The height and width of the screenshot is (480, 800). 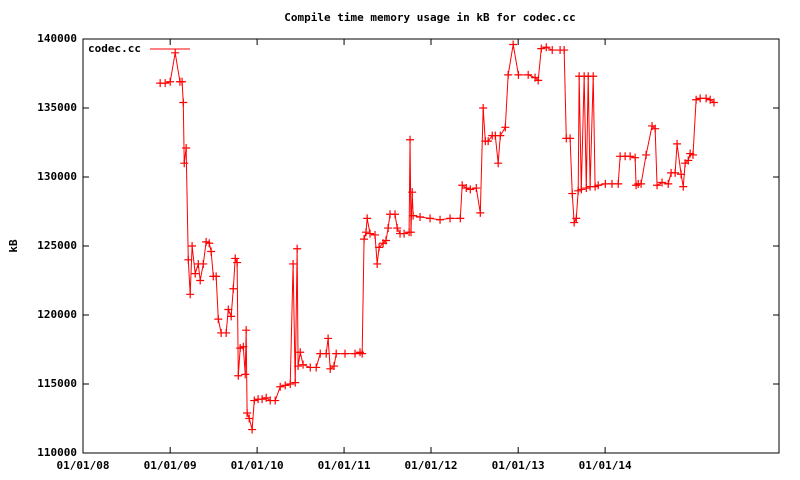 What do you see at coordinates (13, 246) in the screenshot?
I see `y-axis-label: kB` at bounding box center [13, 246].